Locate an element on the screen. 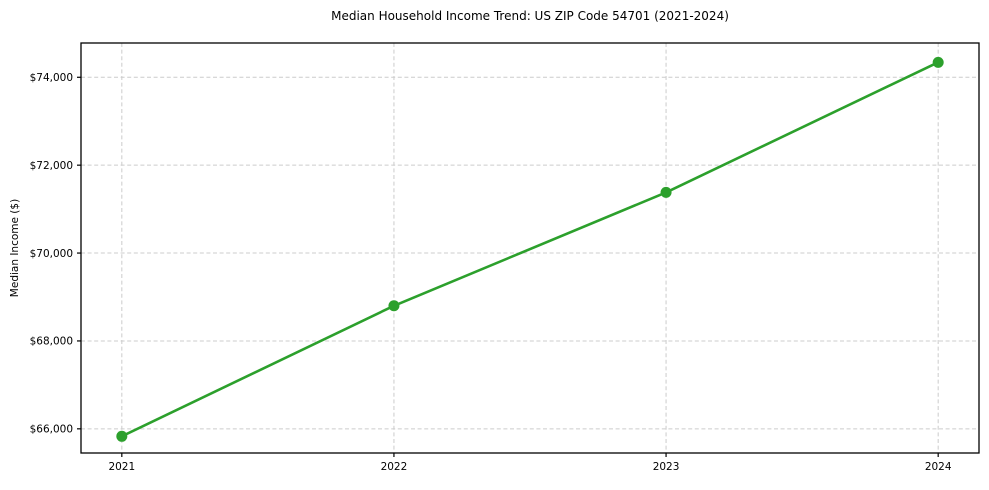 This screenshot has height=490, width=989. y-tick-label: $68,000 is located at coordinates (51, 342).